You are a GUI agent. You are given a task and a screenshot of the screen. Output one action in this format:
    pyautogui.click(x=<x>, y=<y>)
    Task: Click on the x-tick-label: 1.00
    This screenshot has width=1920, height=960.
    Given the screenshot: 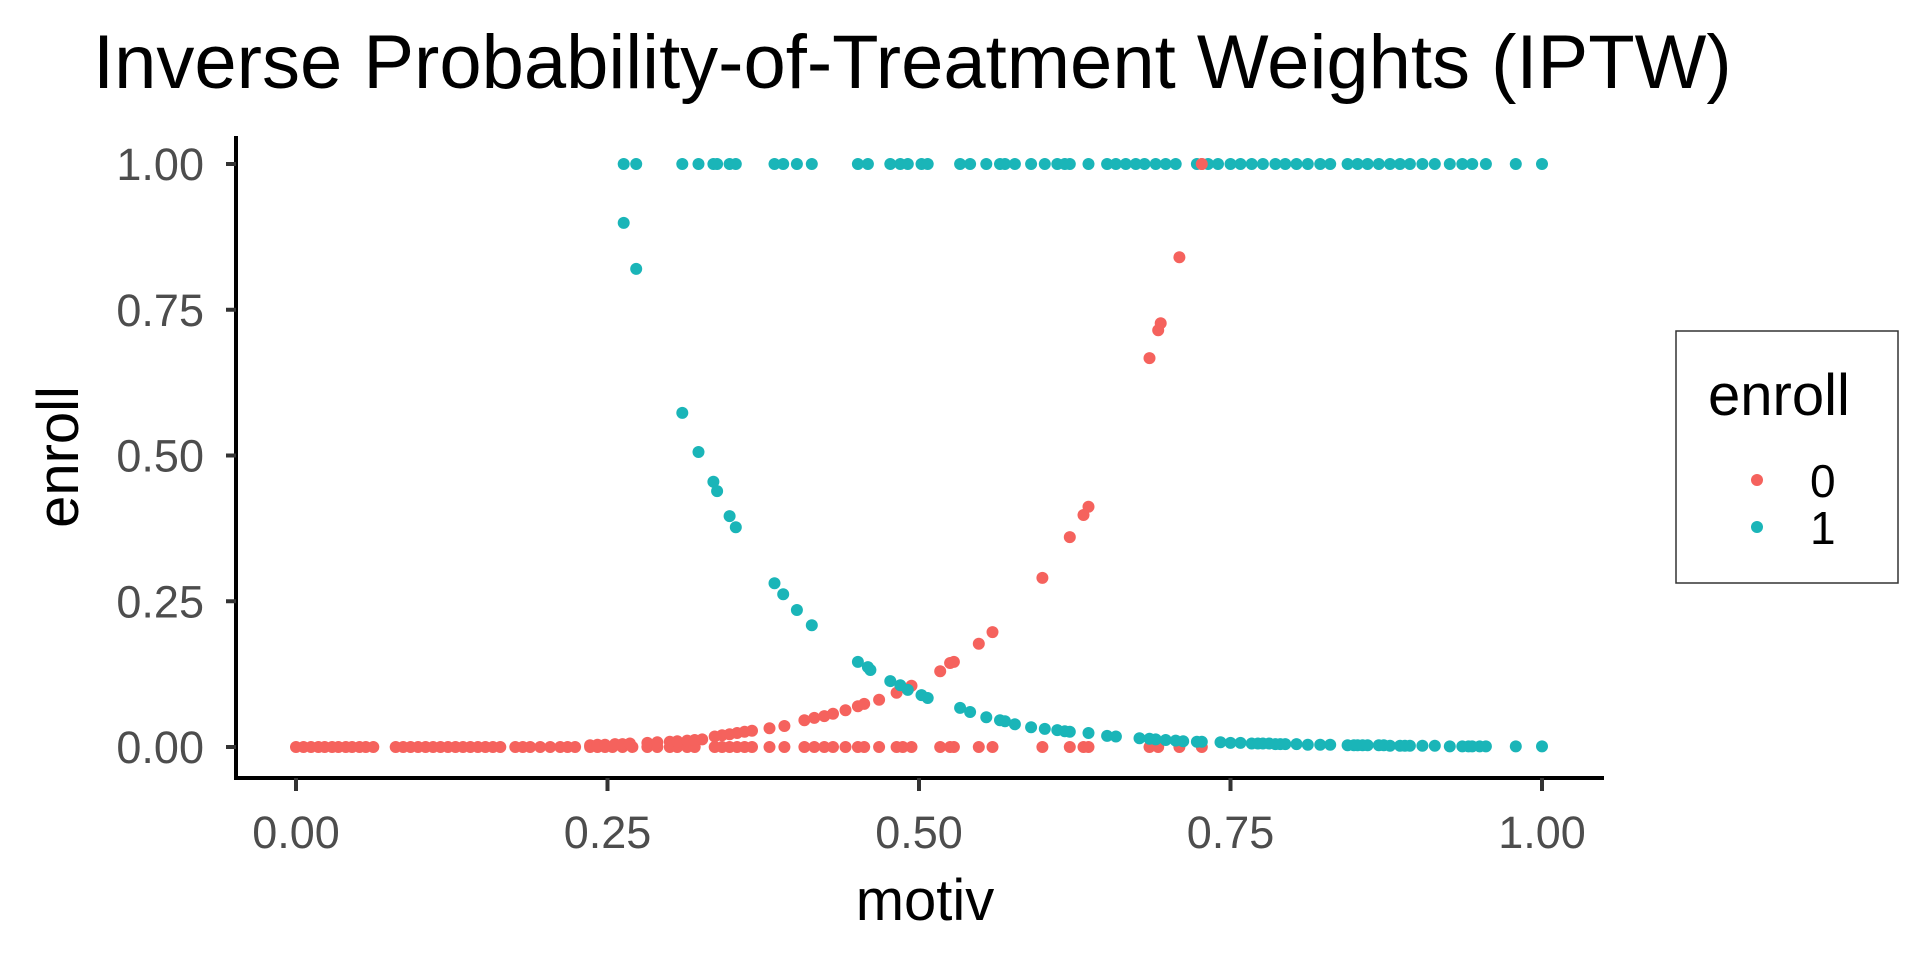 What is the action you would take?
    pyautogui.click(x=1542, y=832)
    